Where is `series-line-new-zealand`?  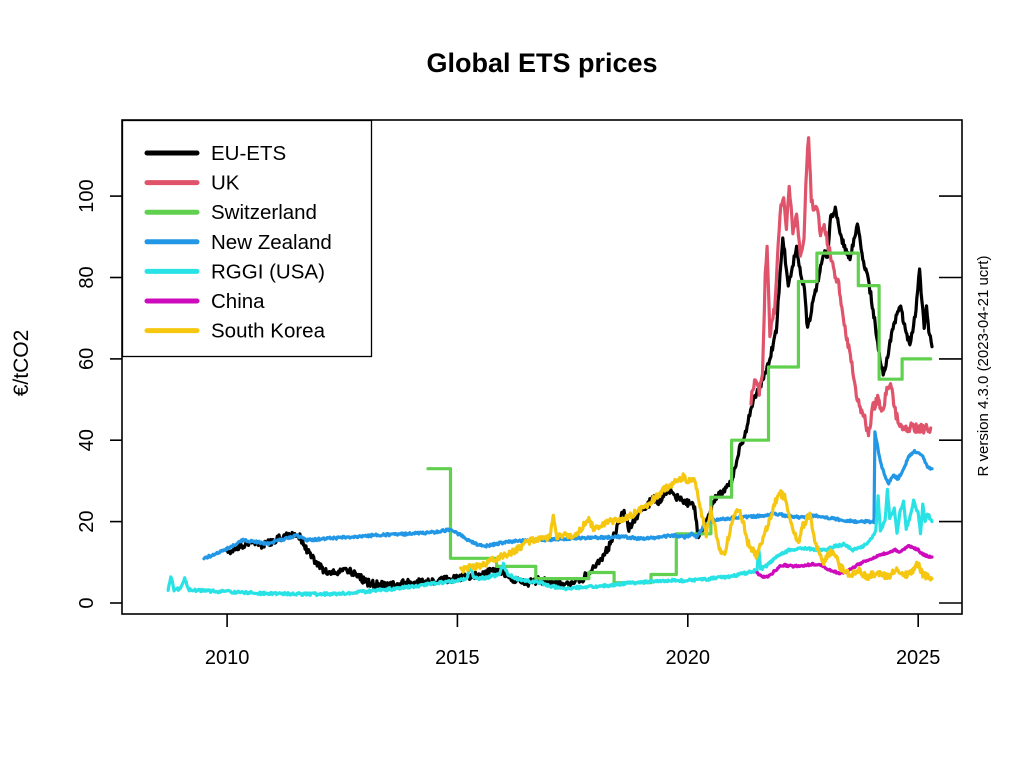
series-line-new-zealand is located at coordinates (568, 495).